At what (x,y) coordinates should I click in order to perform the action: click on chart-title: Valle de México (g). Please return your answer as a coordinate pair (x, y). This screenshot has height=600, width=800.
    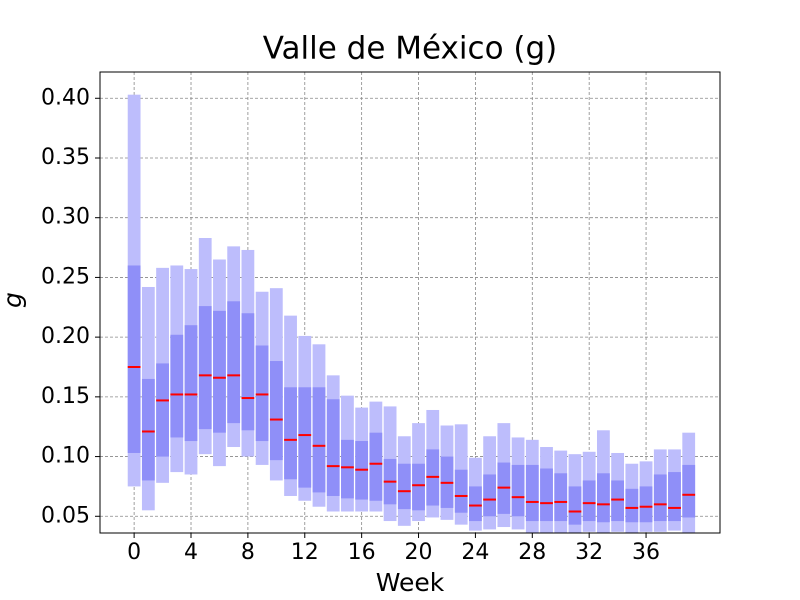
    Looking at the image, I should click on (410, 49).